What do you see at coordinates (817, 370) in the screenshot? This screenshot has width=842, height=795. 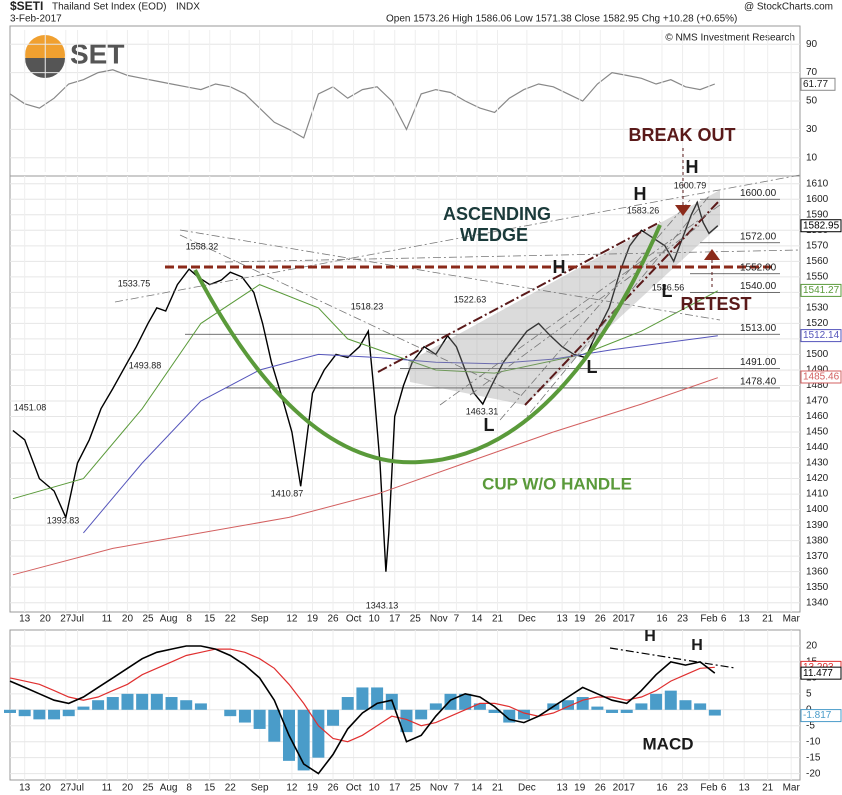 I see `y-tick-label: 1490` at bounding box center [817, 370].